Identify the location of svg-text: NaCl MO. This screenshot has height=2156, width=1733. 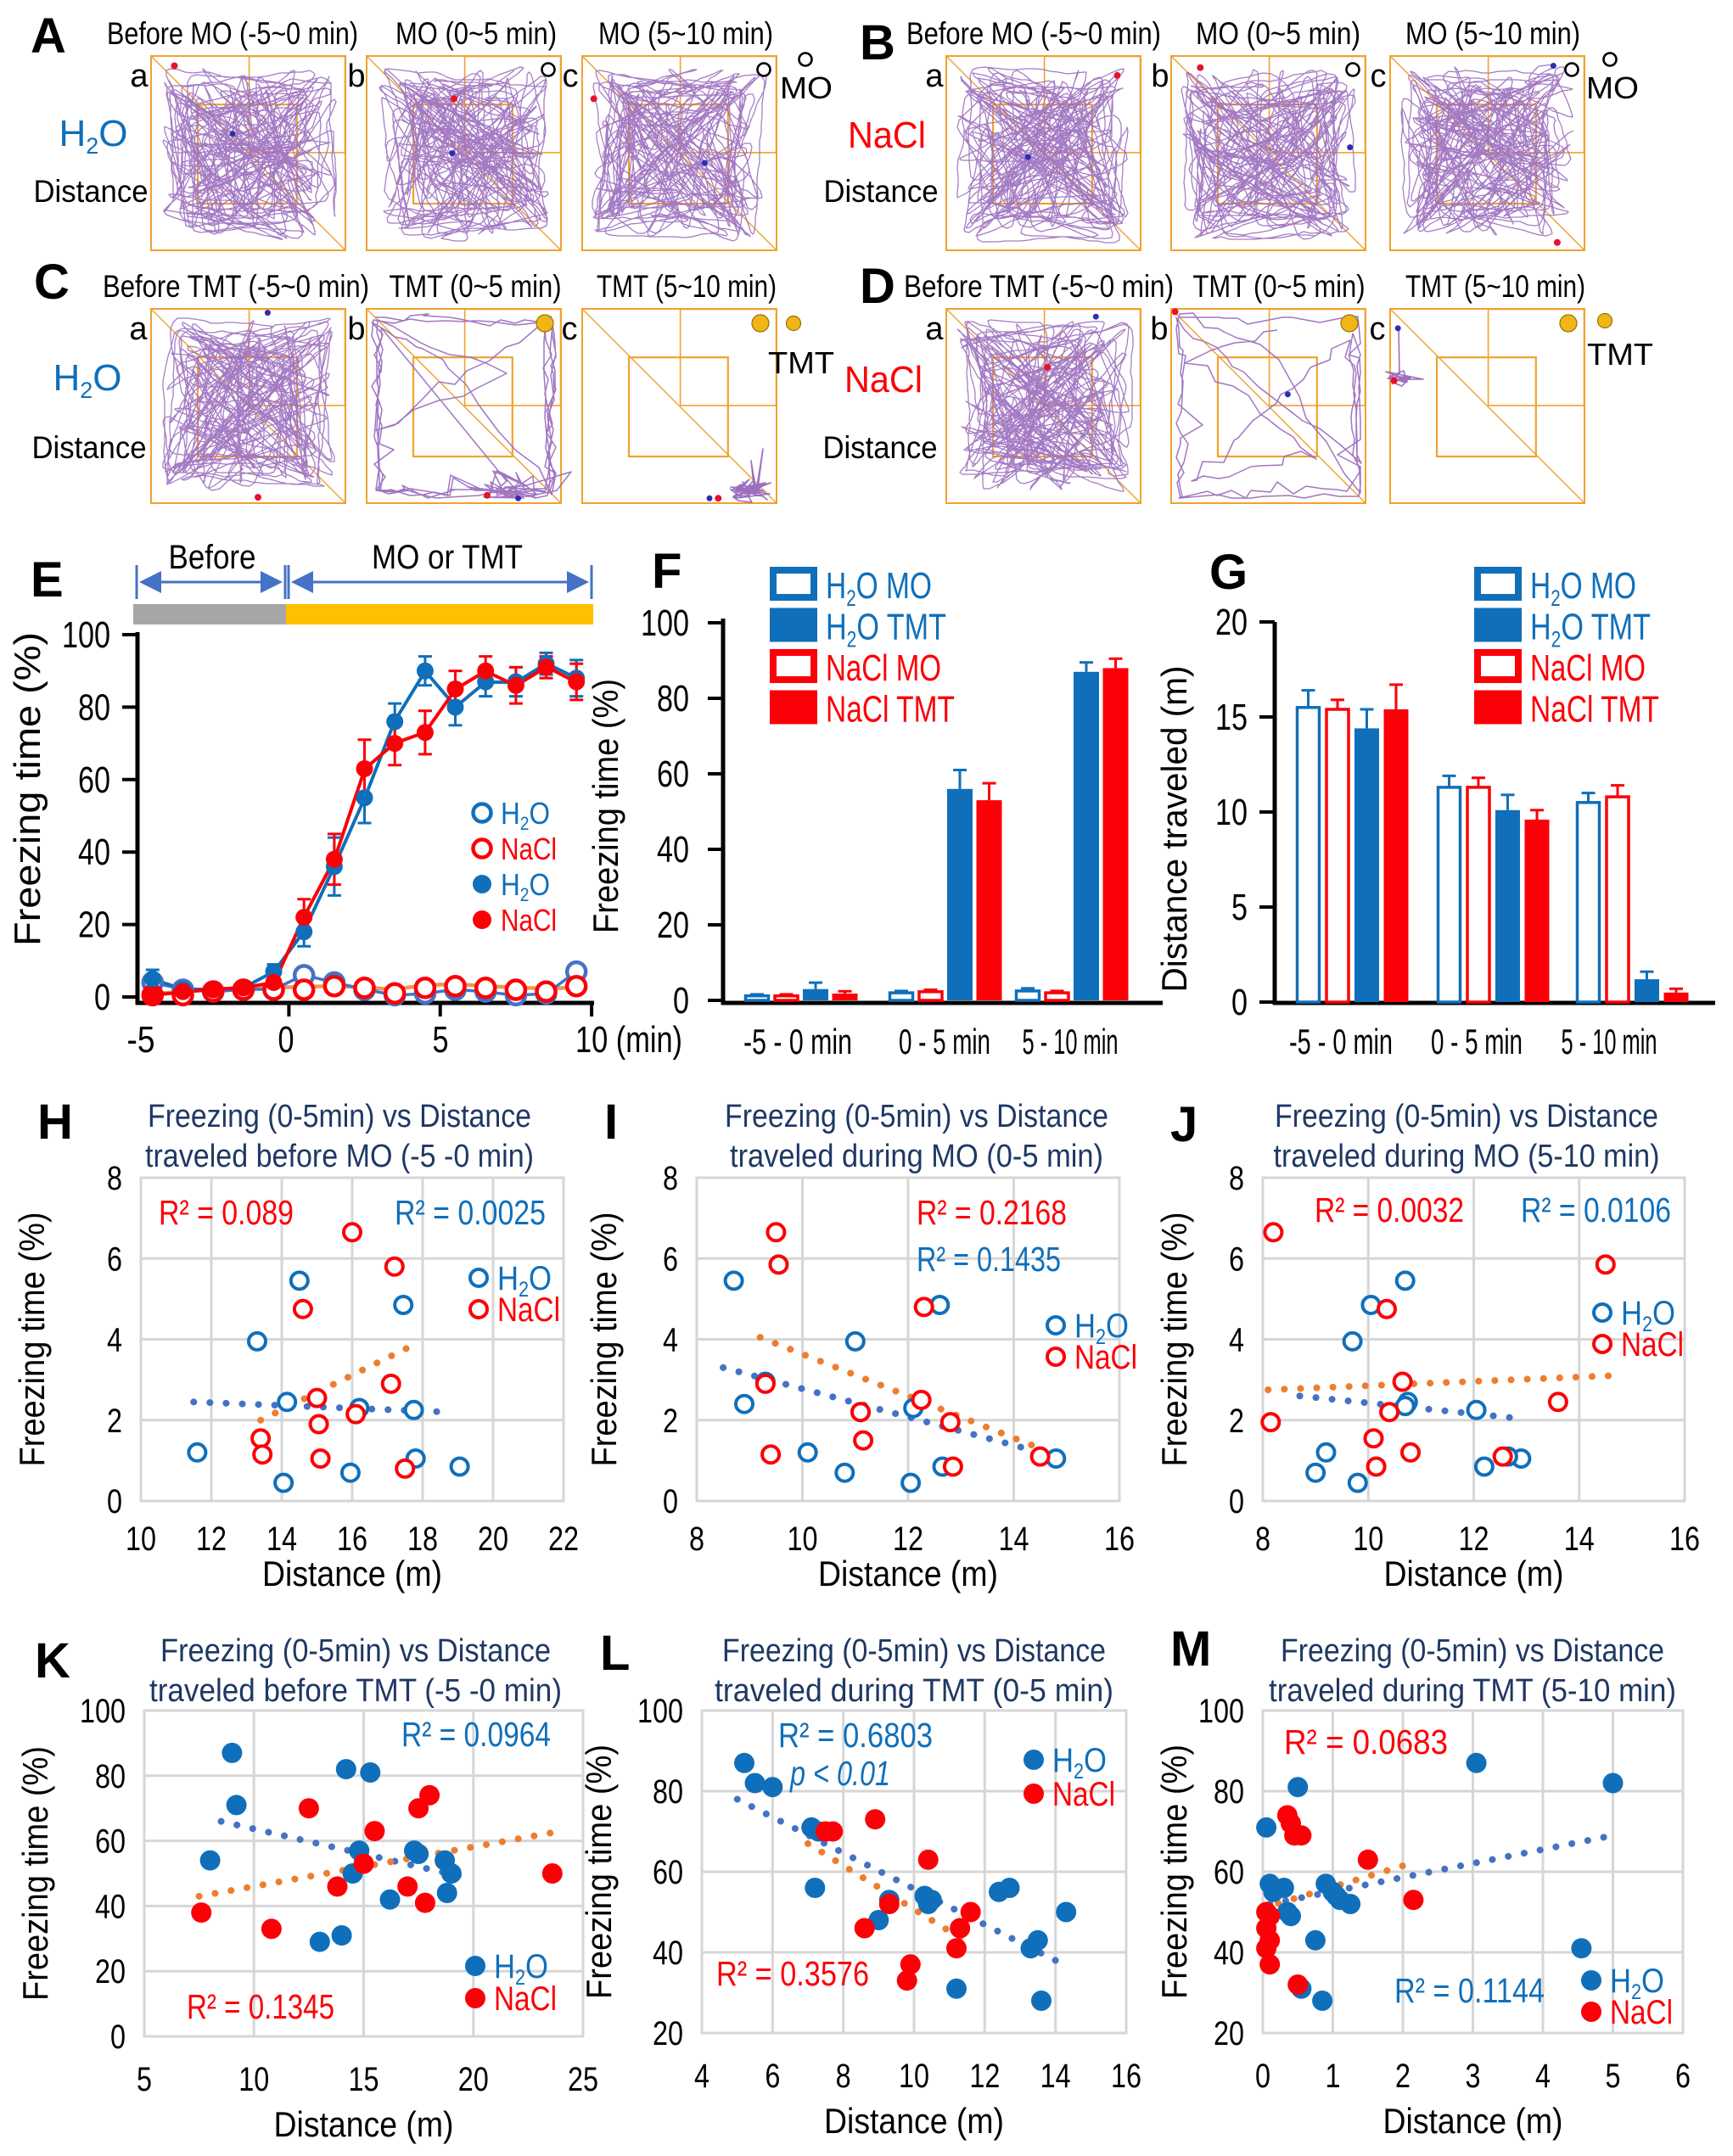
(1588, 668).